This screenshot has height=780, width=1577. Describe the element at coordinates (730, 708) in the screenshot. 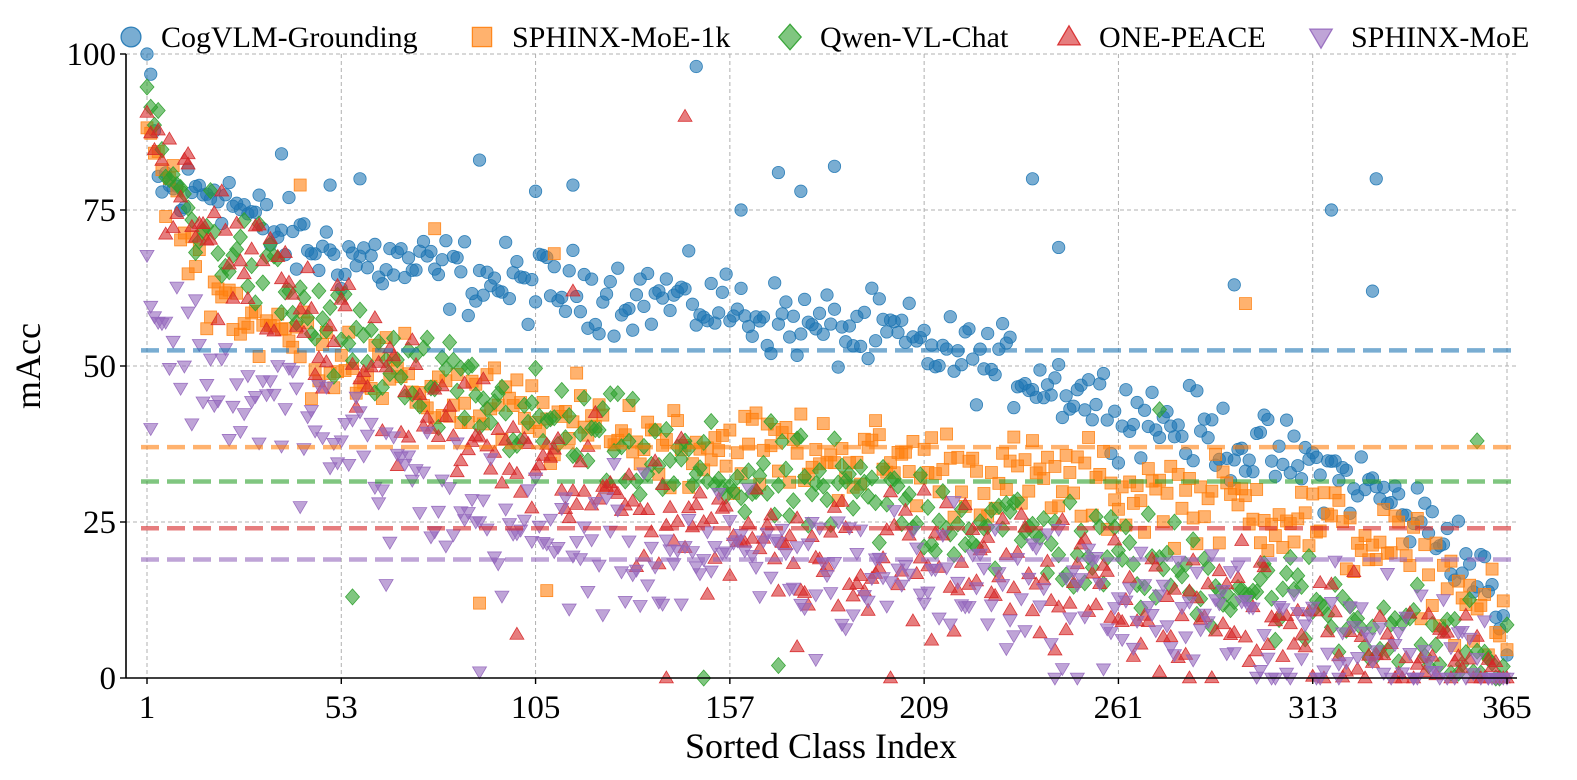

I see `x-tick-label: 157` at that location.